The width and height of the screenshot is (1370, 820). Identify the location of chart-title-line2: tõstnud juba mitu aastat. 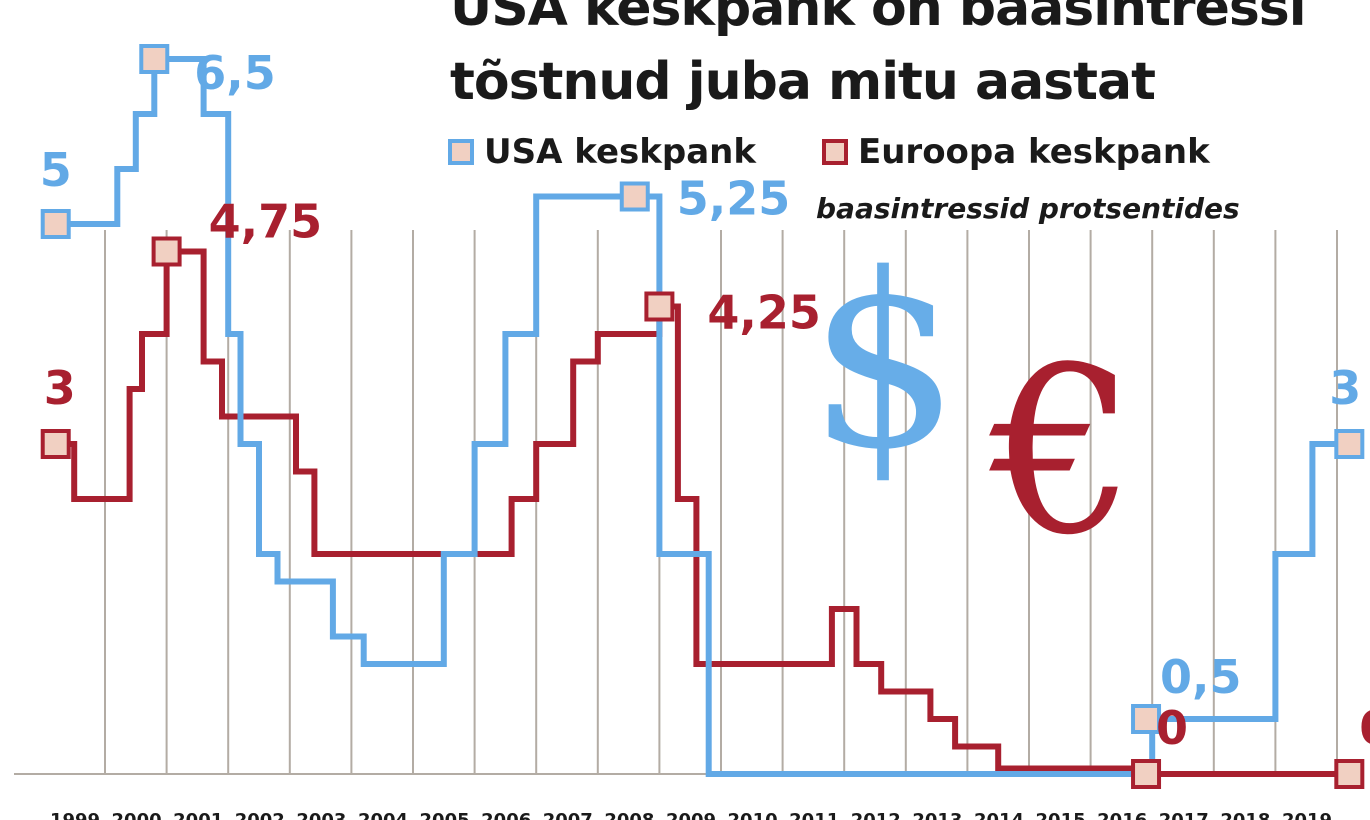
(803, 82).